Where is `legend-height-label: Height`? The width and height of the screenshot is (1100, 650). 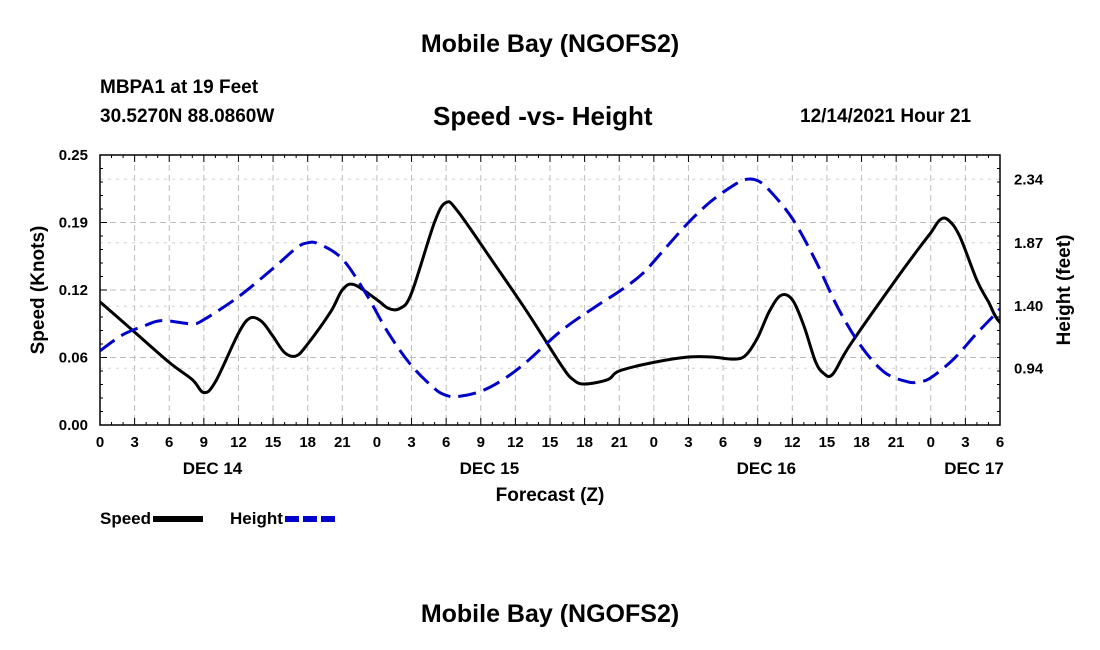 legend-height-label: Height is located at coordinates (256, 518).